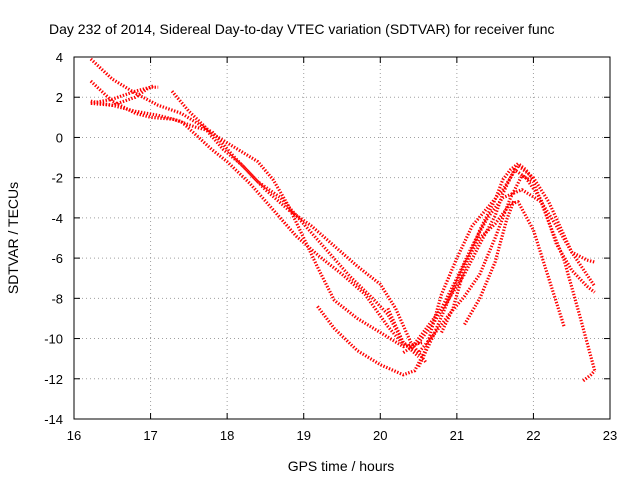  I want to click on series-line-s8, so click(499, 261).